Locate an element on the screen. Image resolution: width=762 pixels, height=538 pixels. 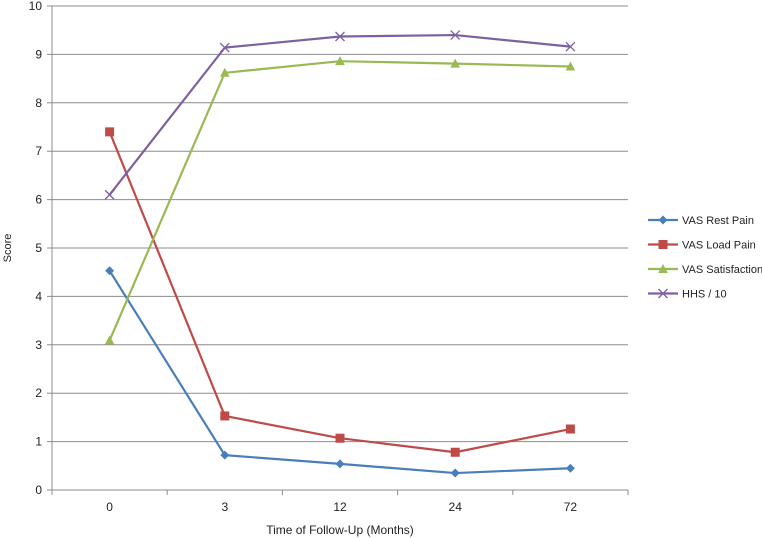
y-tick-label: 10 is located at coordinates (36, 6).